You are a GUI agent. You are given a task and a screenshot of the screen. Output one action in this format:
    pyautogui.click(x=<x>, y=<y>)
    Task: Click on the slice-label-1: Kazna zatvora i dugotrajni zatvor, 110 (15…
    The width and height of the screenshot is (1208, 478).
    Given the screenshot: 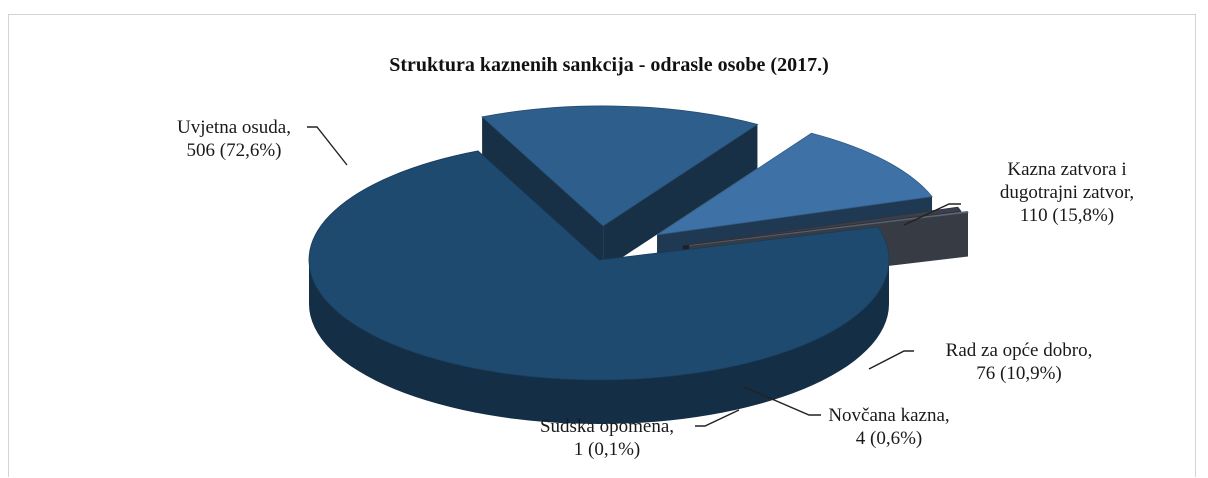 What is the action you would take?
    pyautogui.click(x=1067, y=192)
    